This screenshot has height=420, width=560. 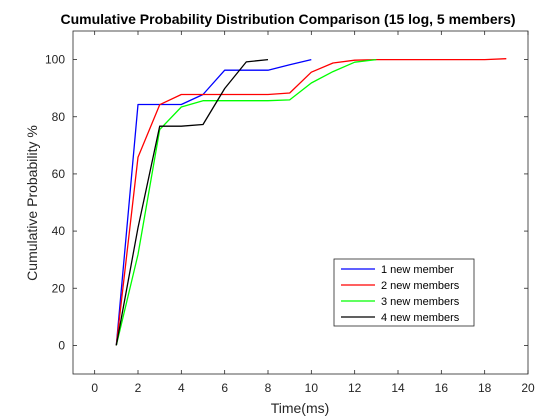 What do you see at coordinates (59, 174) in the screenshot?
I see `y-tick-label: 60` at bounding box center [59, 174].